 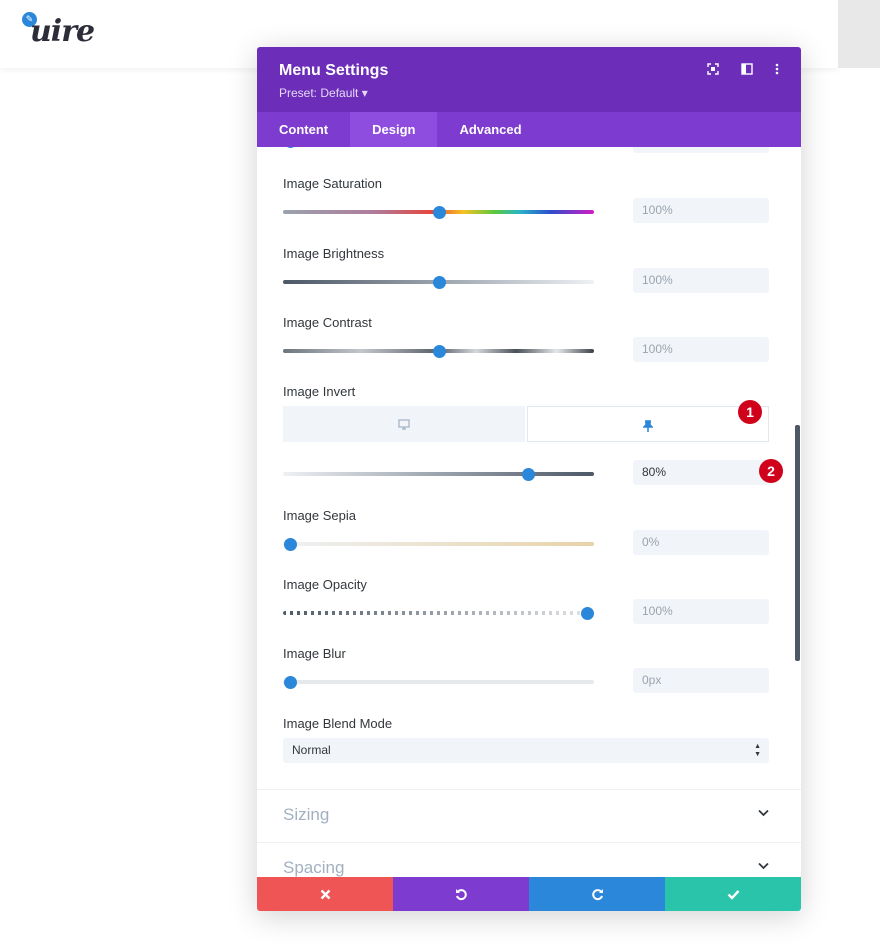 I want to click on spacing-section-title: Spacing, so click(x=314, y=867).